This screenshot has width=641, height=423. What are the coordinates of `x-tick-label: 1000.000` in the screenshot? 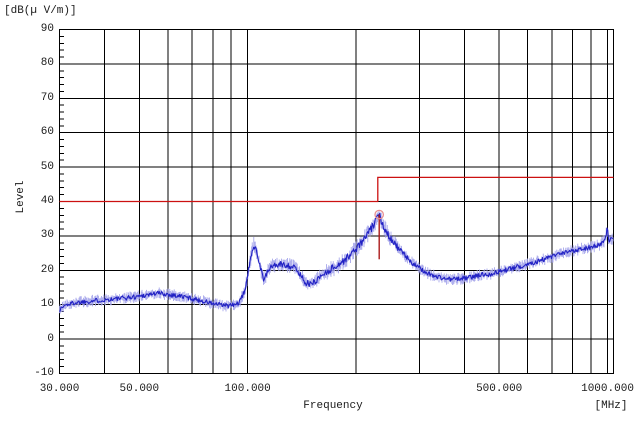 It's located at (607, 389).